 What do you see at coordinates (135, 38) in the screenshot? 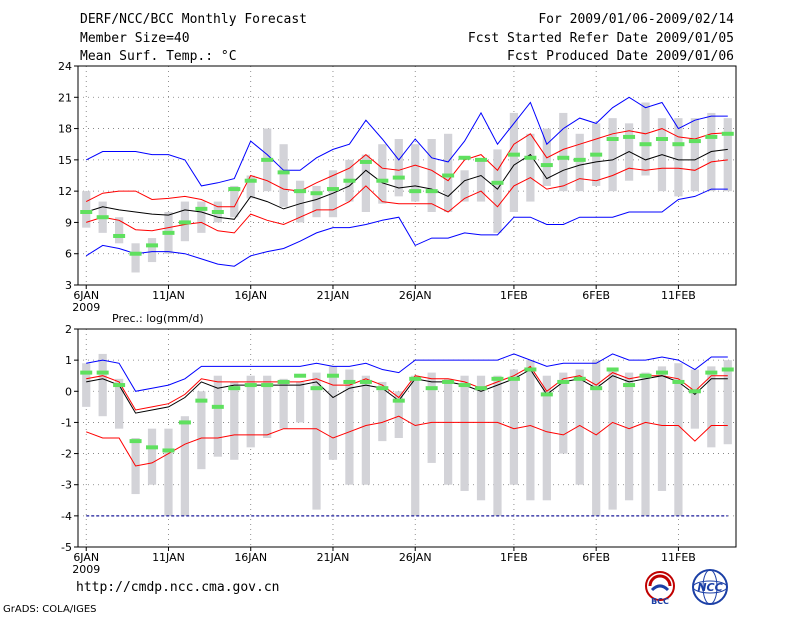
I see `title-line-2: Member Size=40` at bounding box center [135, 38].